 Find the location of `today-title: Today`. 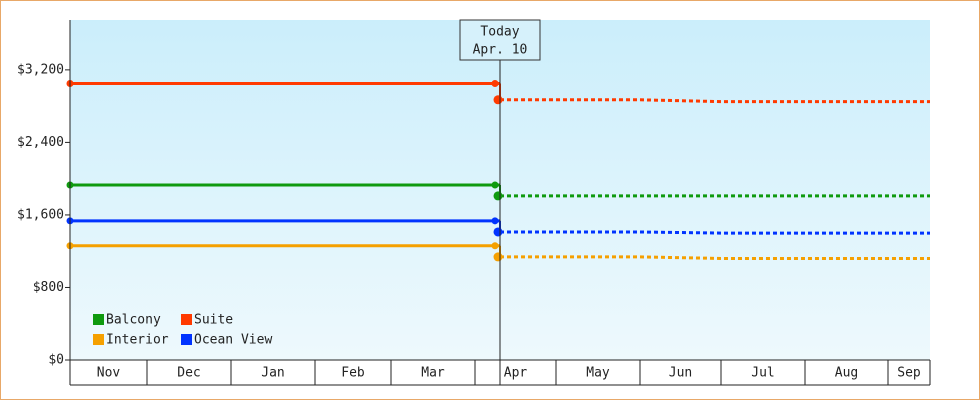

today-title: Today is located at coordinates (499, 32).